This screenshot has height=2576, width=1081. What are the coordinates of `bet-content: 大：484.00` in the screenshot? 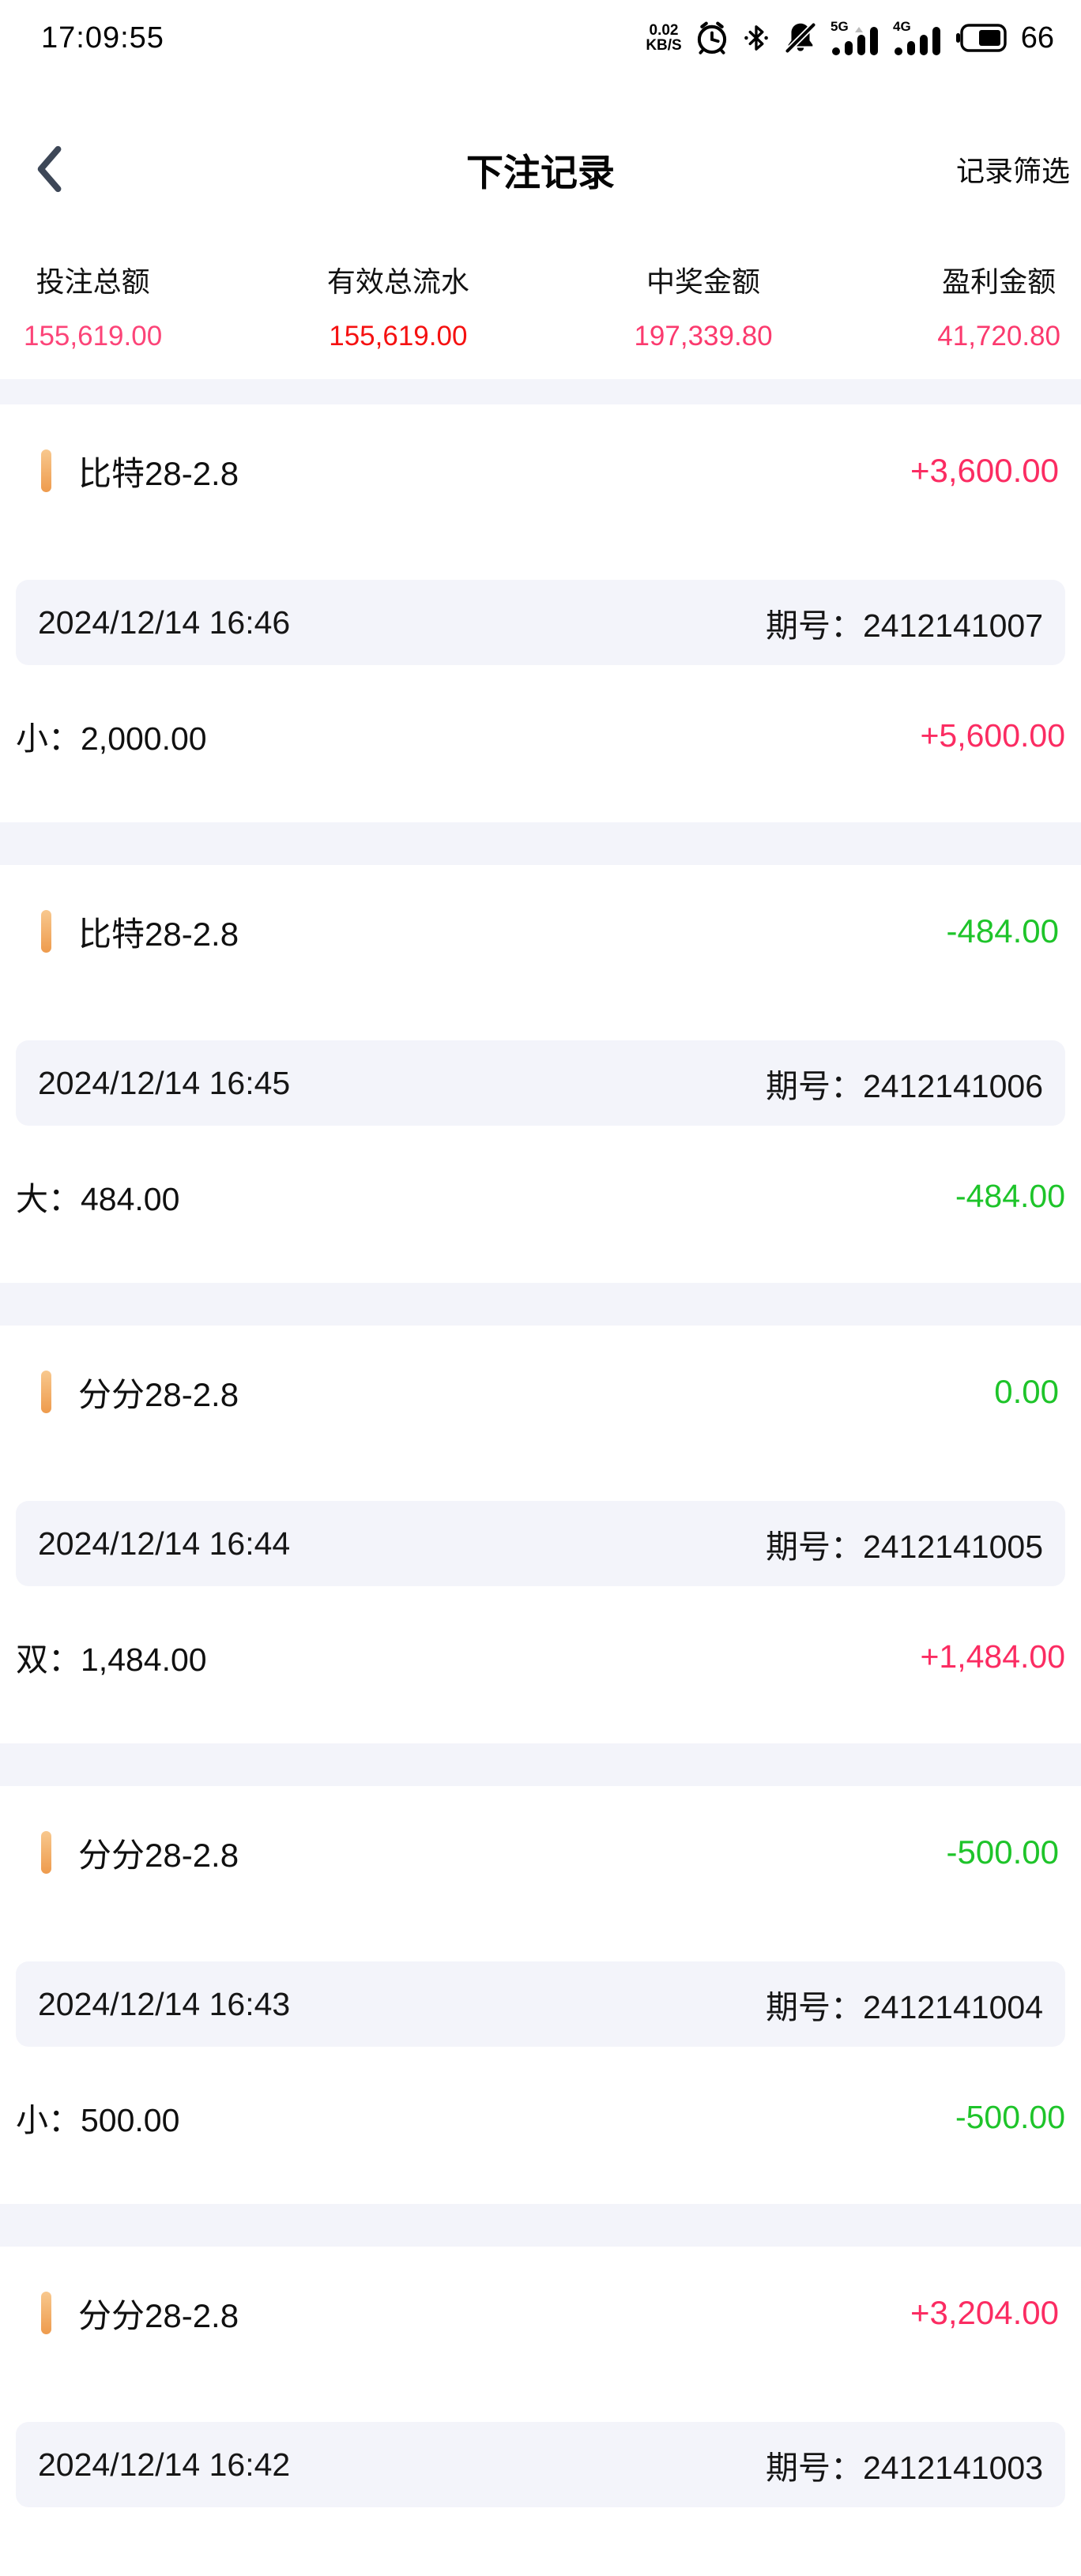 It's located at (98, 1199).